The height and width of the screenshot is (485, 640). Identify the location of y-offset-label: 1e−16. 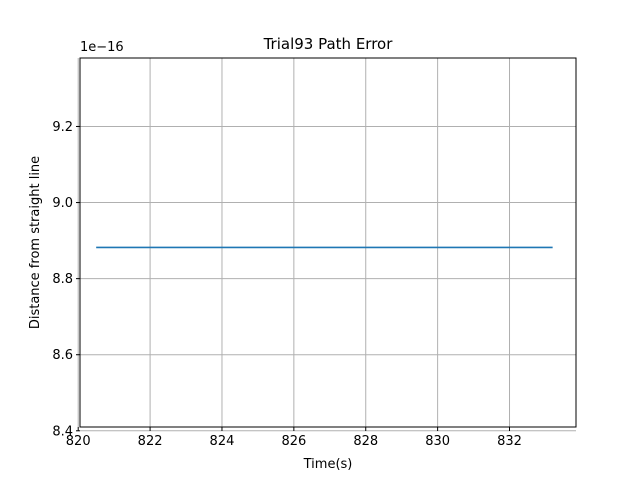
(102, 47).